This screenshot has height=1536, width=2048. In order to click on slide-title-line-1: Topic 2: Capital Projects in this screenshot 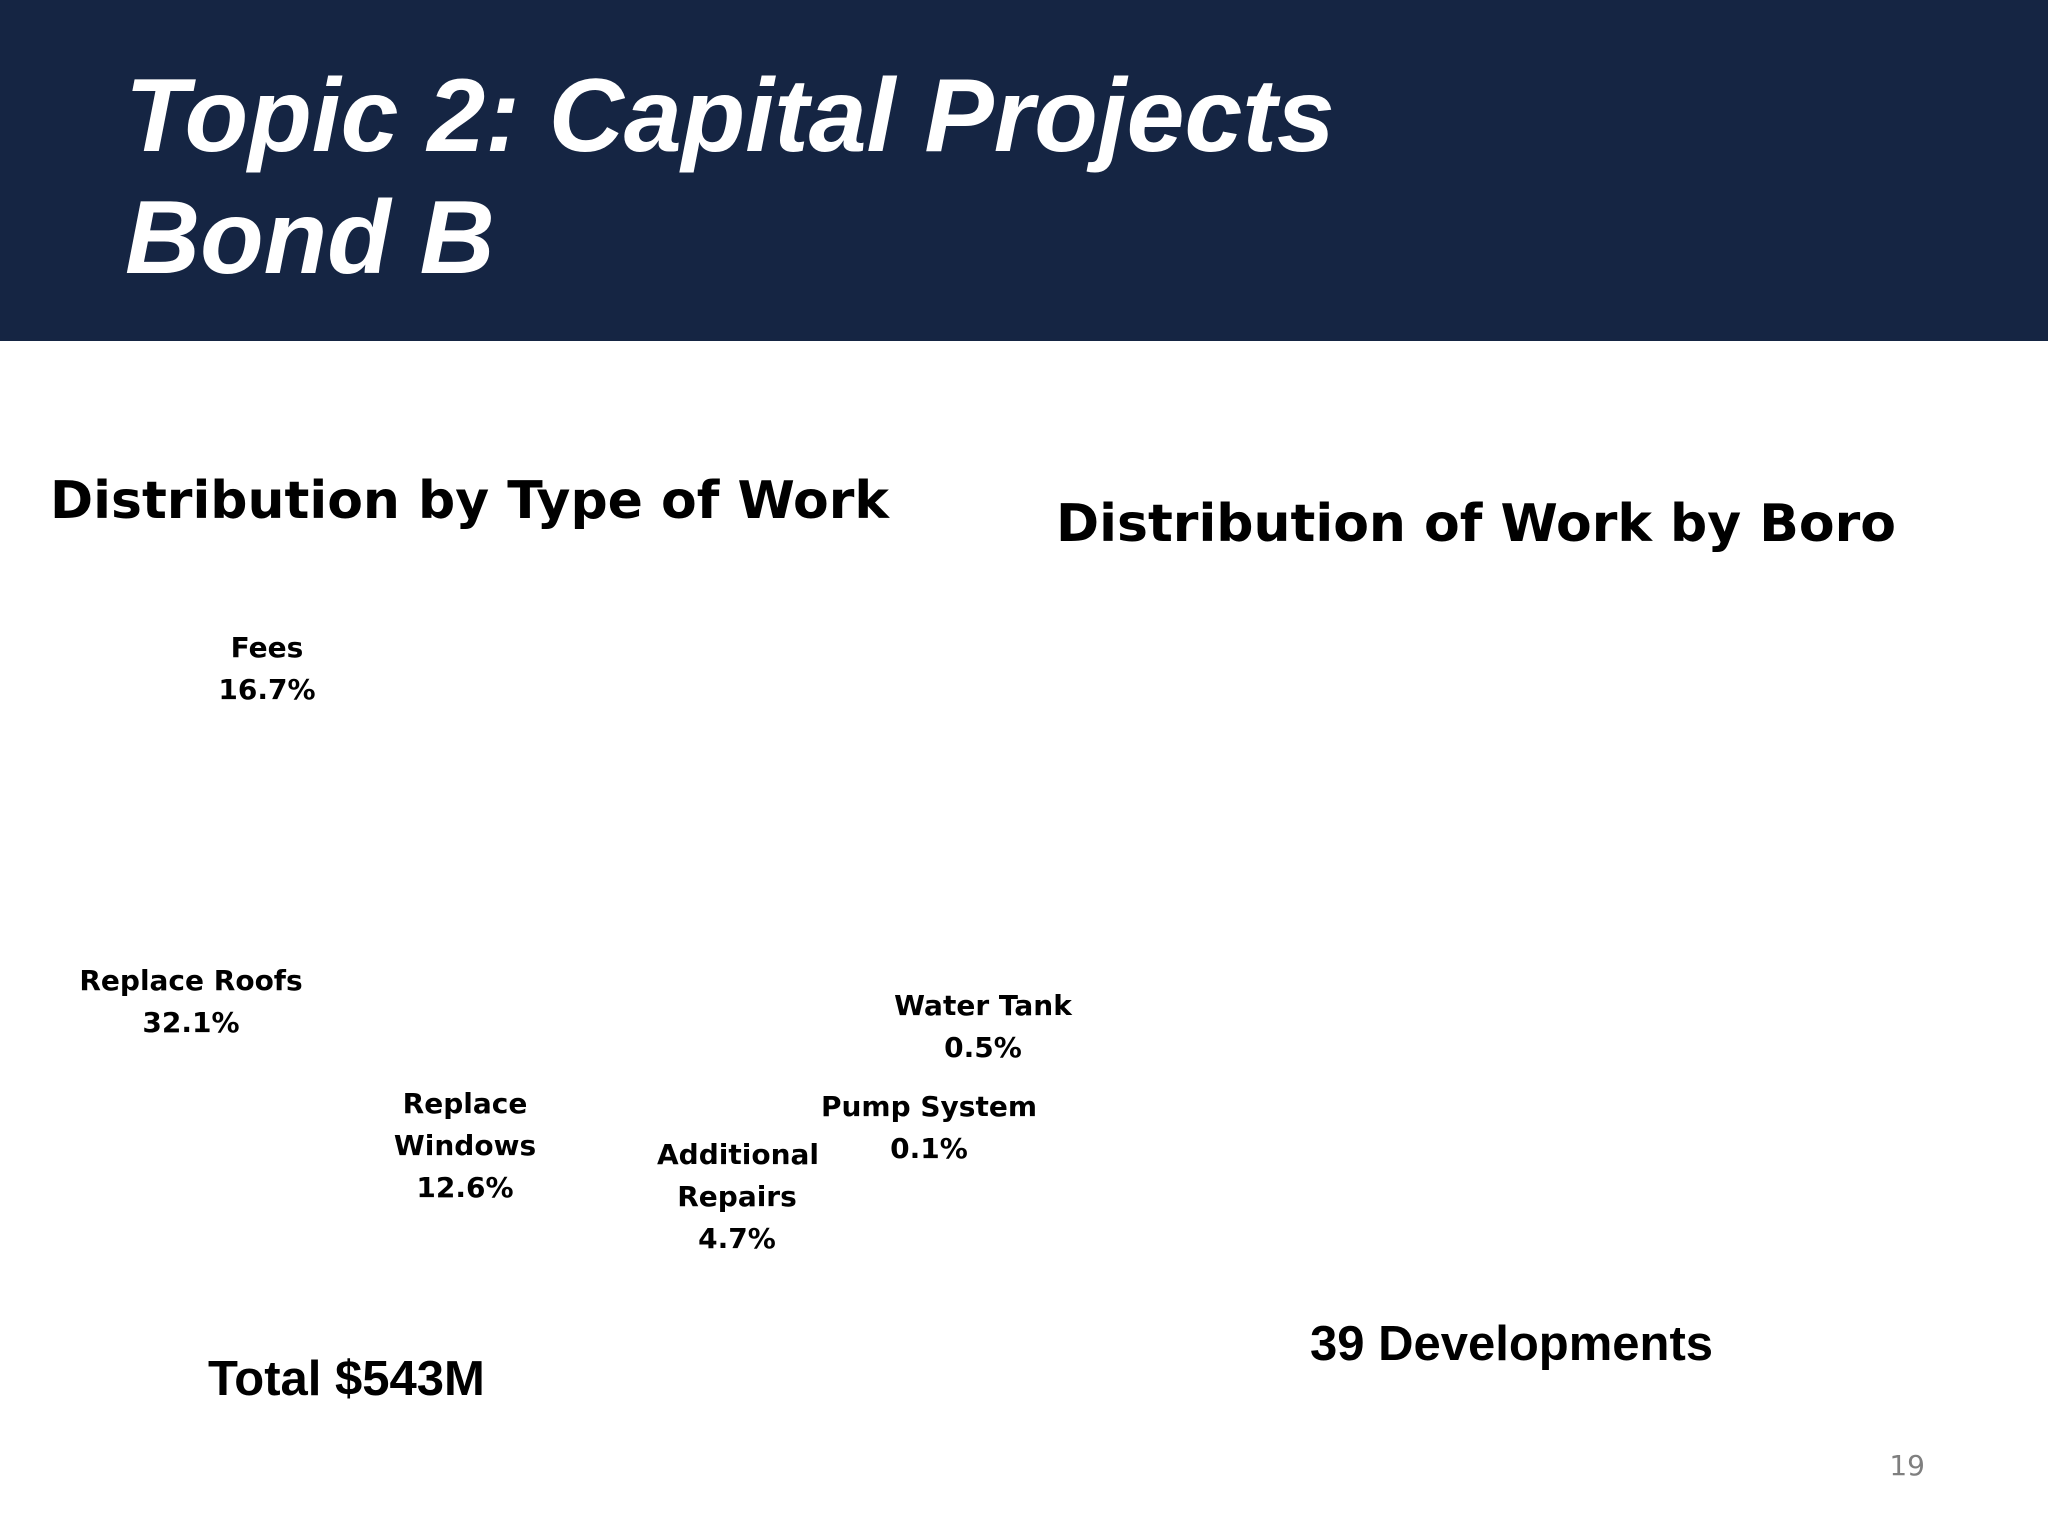, I will do `click(730, 116)`.